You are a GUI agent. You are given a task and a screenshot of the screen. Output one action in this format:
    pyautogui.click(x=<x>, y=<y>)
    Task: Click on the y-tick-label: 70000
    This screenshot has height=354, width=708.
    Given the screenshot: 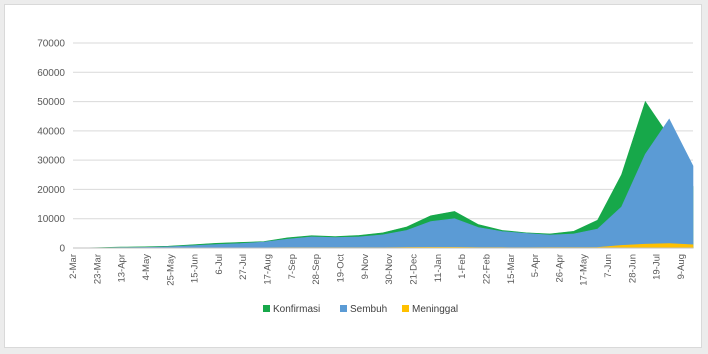 What is the action you would take?
    pyautogui.click(x=51, y=44)
    